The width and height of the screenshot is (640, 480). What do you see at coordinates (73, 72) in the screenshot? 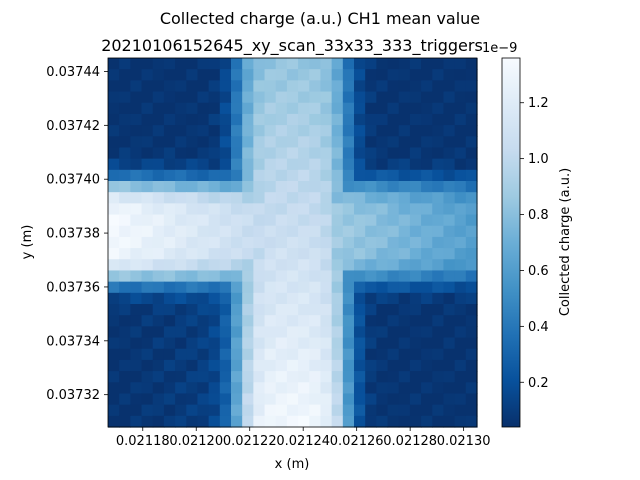
I see `y-tick-label: 0.03744` at bounding box center [73, 72].